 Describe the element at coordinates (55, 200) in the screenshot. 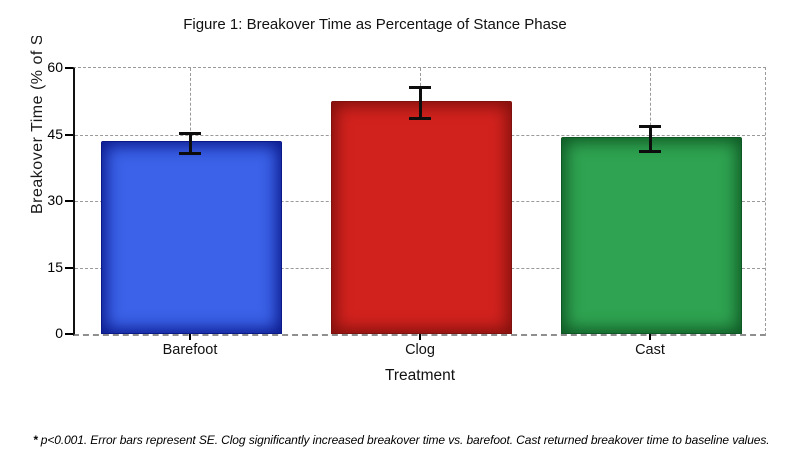

I see `y-axis-tick-label: 30` at that location.